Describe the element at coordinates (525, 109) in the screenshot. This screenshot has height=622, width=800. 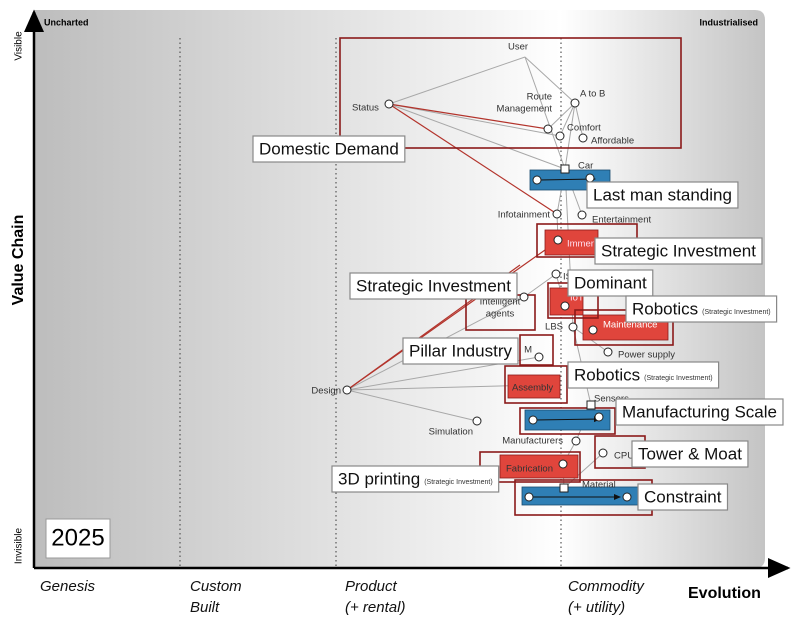
I see `node-label: Management` at that location.